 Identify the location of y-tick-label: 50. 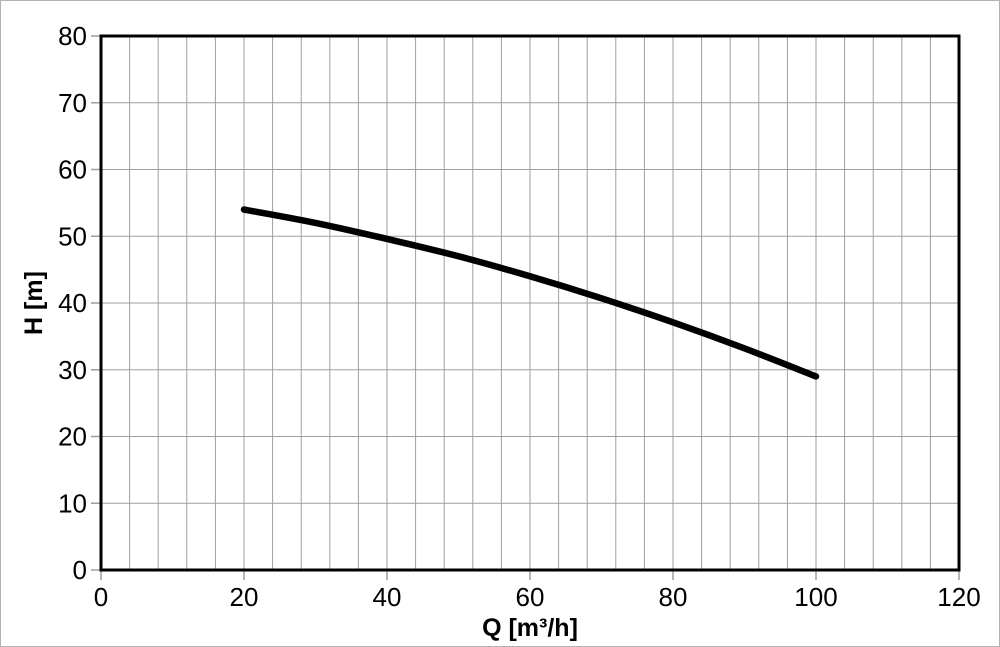
(72, 236).